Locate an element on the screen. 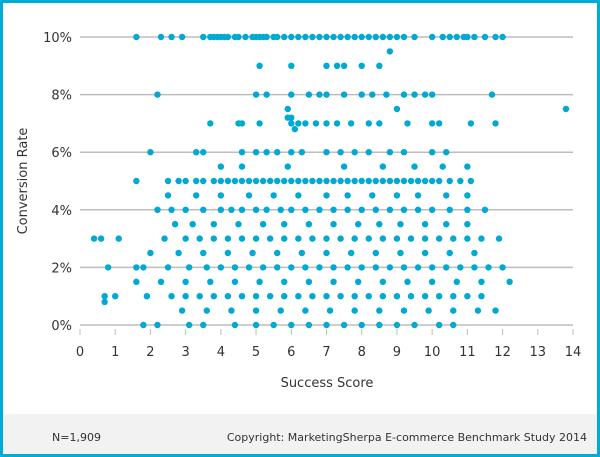  y-tick-label: 4% is located at coordinates (61, 211).